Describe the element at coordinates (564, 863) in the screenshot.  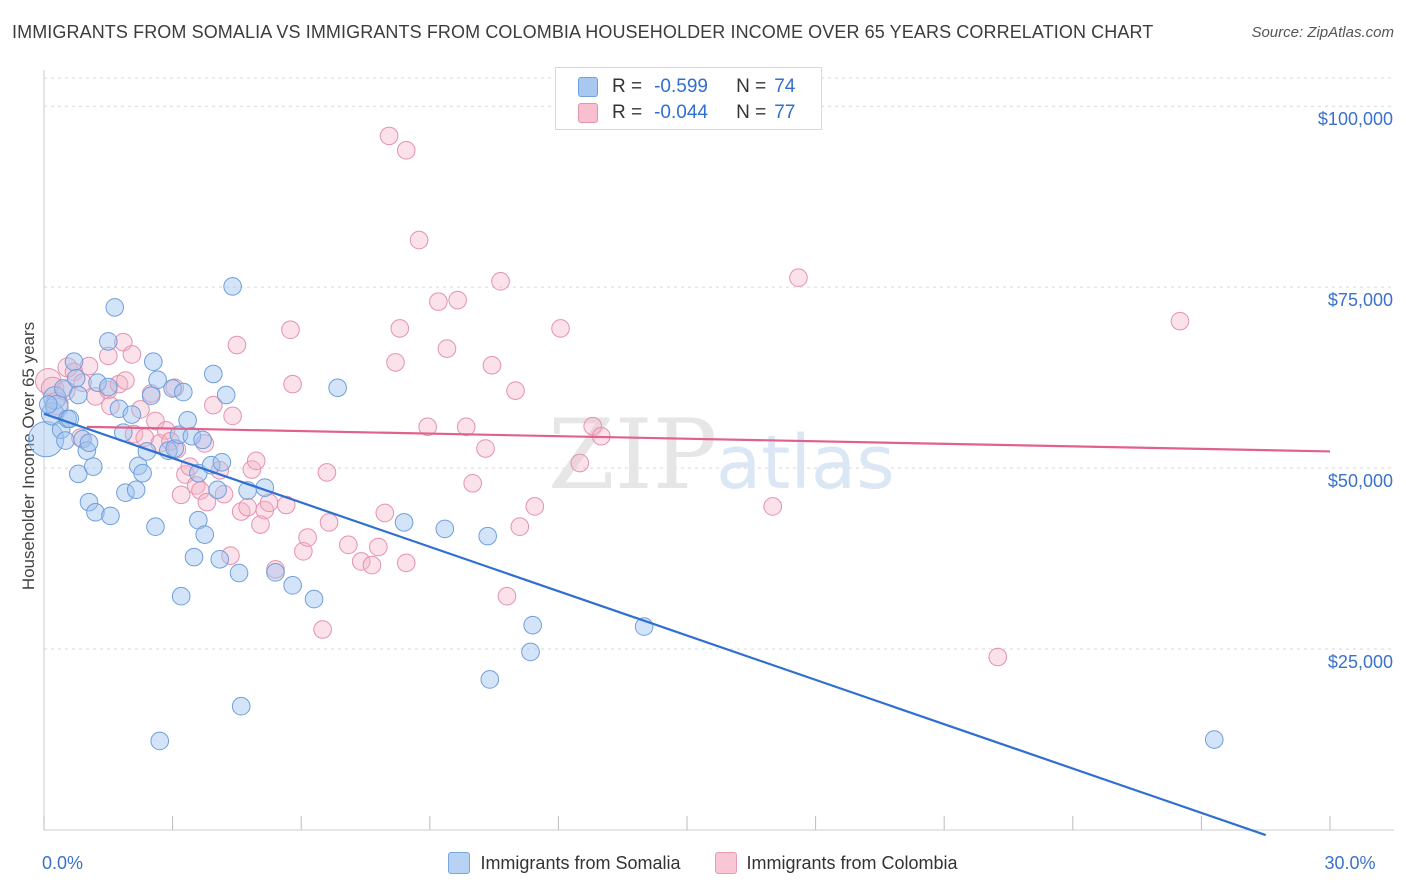
I see `legend-item-somalia: Immigrants from Somalia` at that location.